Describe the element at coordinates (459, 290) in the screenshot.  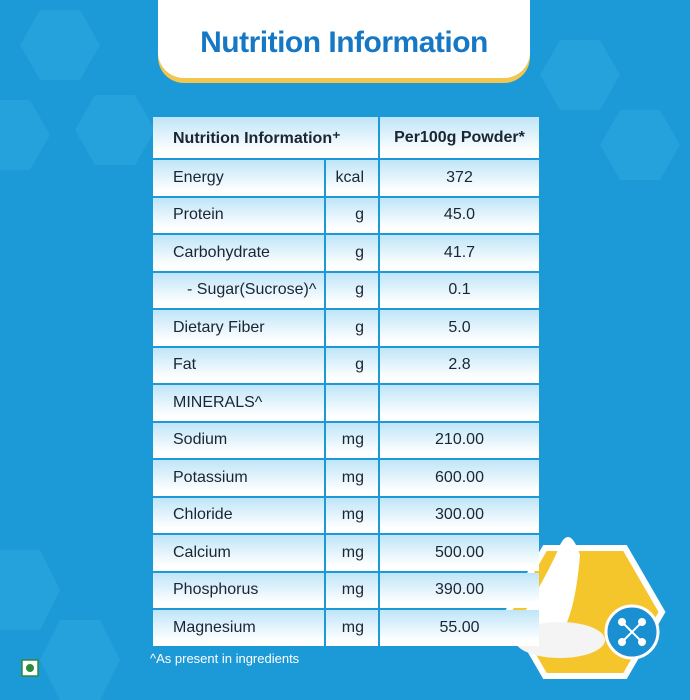
I see `table-cell: 0.1` at that location.